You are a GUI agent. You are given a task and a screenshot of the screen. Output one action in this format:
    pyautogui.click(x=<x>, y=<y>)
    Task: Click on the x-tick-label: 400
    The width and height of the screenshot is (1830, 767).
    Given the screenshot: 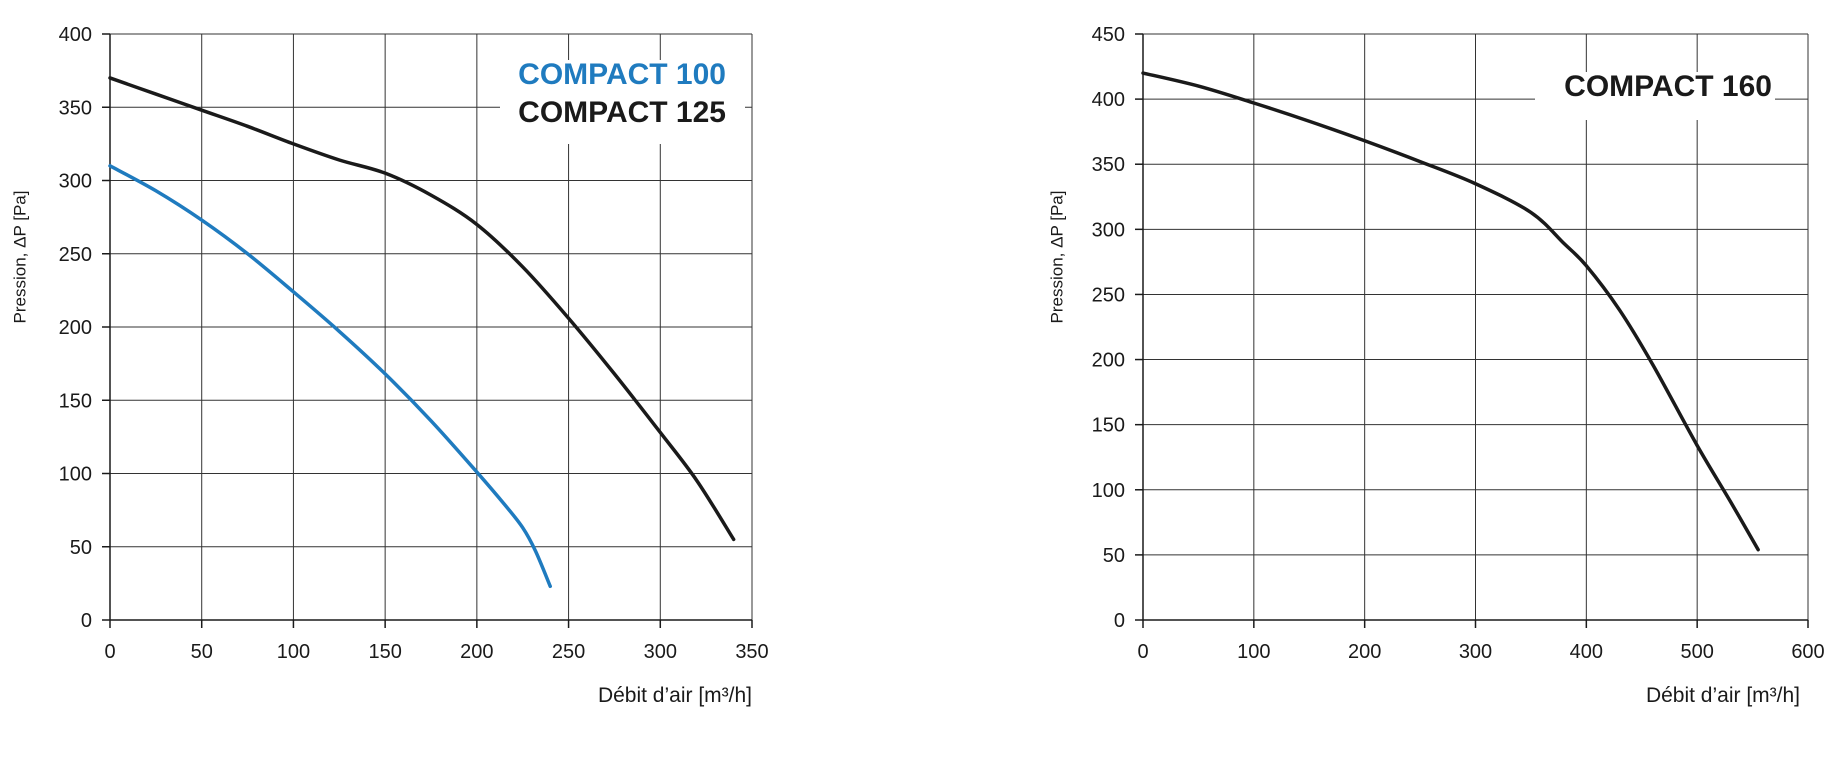 What is the action you would take?
    pyautogui.click(x=1586, y=652)
    